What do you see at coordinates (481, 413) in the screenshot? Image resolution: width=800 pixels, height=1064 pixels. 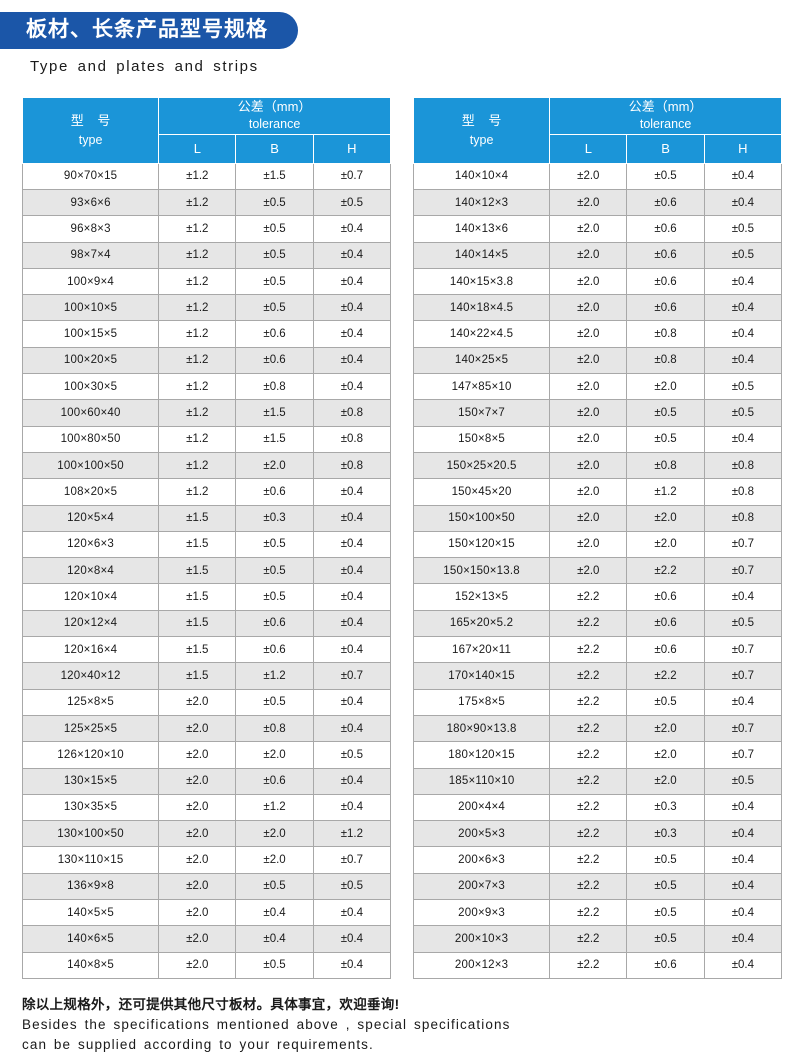 I see `cell-type: 150×7×7` at bounding box center [481, 413].